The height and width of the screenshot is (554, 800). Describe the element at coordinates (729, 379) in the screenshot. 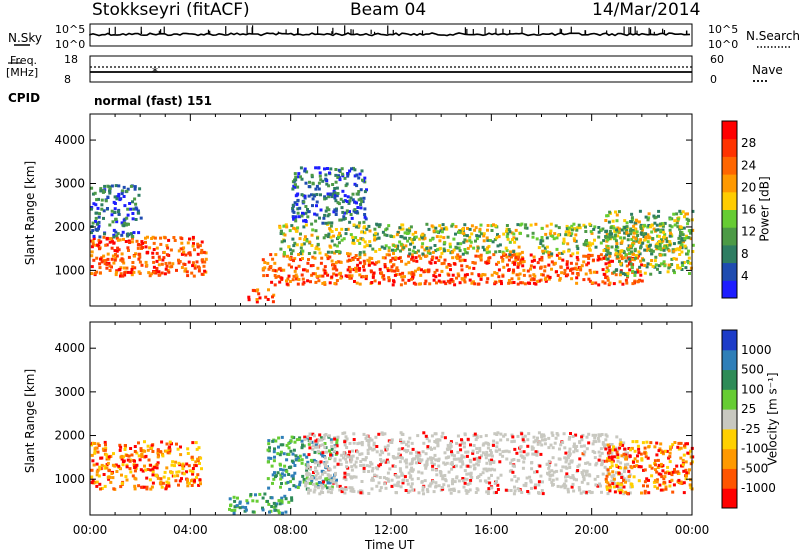

I see `colorbar-swatch` at that location.